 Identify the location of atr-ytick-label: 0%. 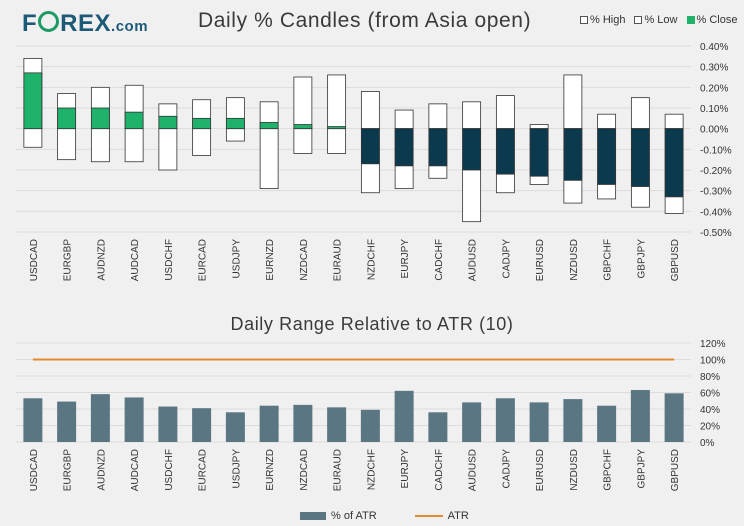
(707, 443).